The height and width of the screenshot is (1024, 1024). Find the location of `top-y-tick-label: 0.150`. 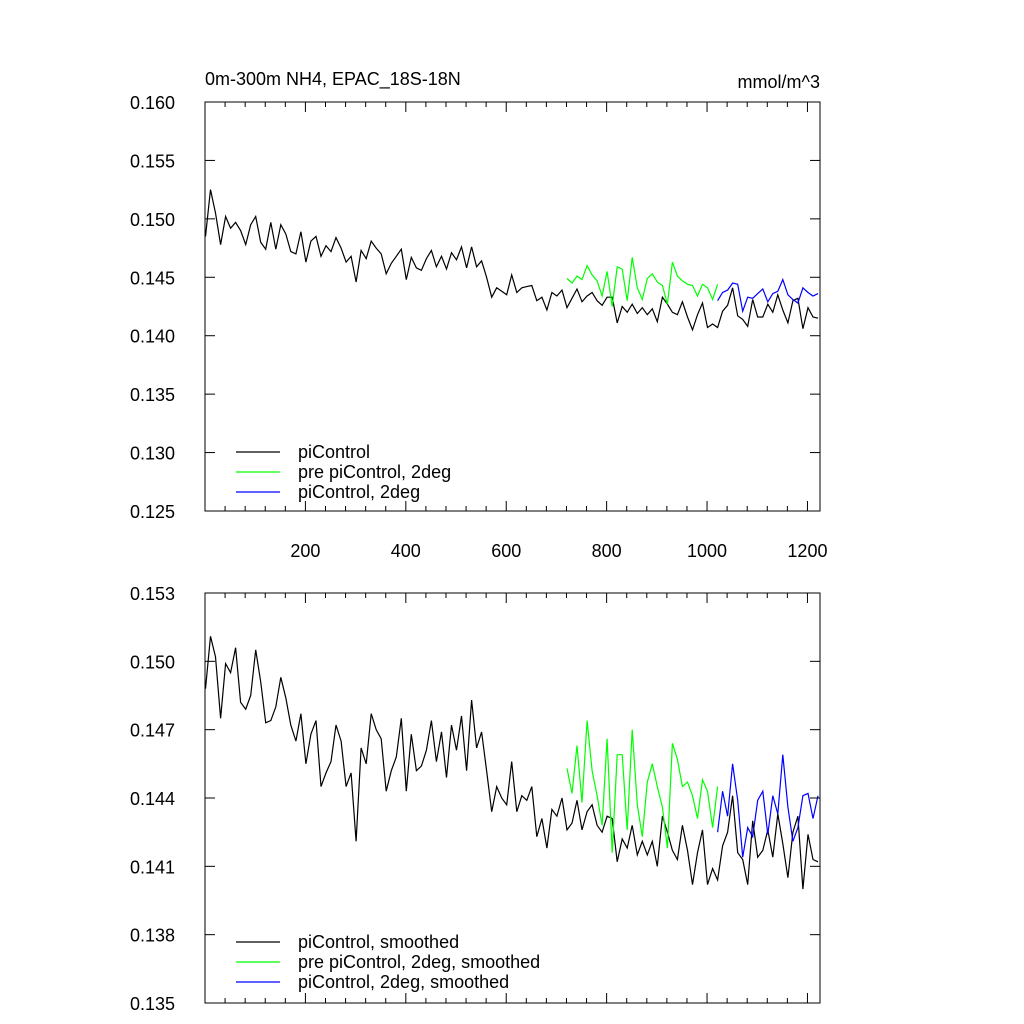

top-y-tick-label: 0.150 is located at coordinates (152, 220).